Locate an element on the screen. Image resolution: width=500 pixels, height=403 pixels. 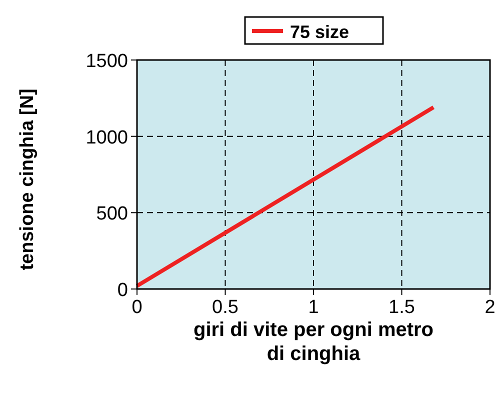
x-axis-title: giri di vite per ogni metro di cinghia is located at coordinates (313, 342).